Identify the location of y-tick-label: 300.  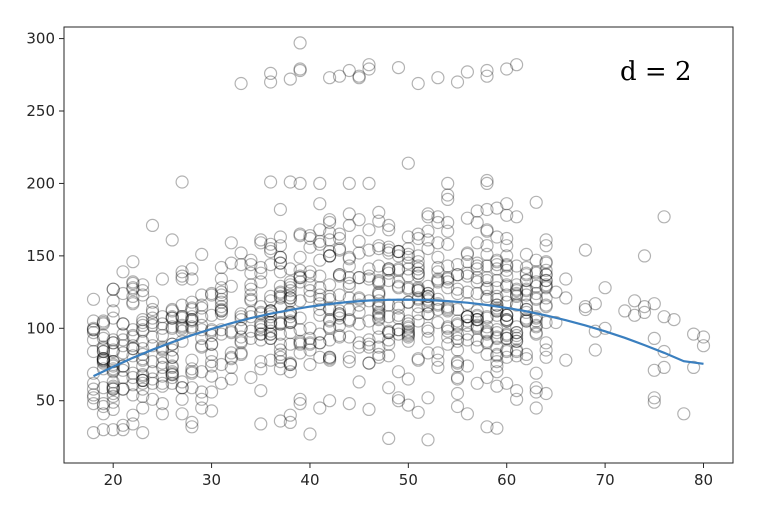
(40, 39).